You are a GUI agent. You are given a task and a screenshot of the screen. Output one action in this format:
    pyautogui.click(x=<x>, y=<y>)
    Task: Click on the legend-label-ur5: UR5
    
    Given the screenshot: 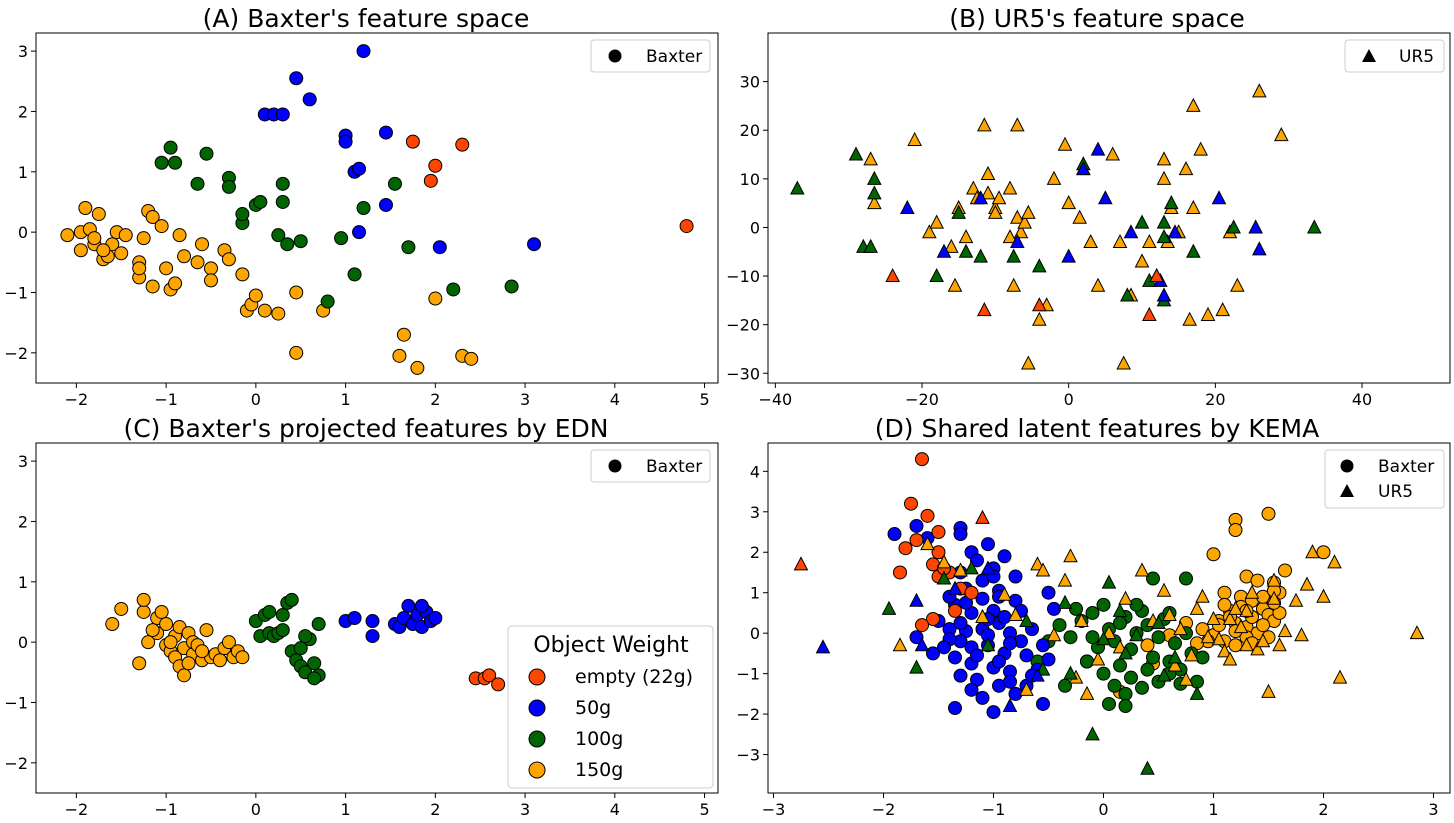 What is the action you would take?
    pyautogui.click(x=1395, y=492)
    